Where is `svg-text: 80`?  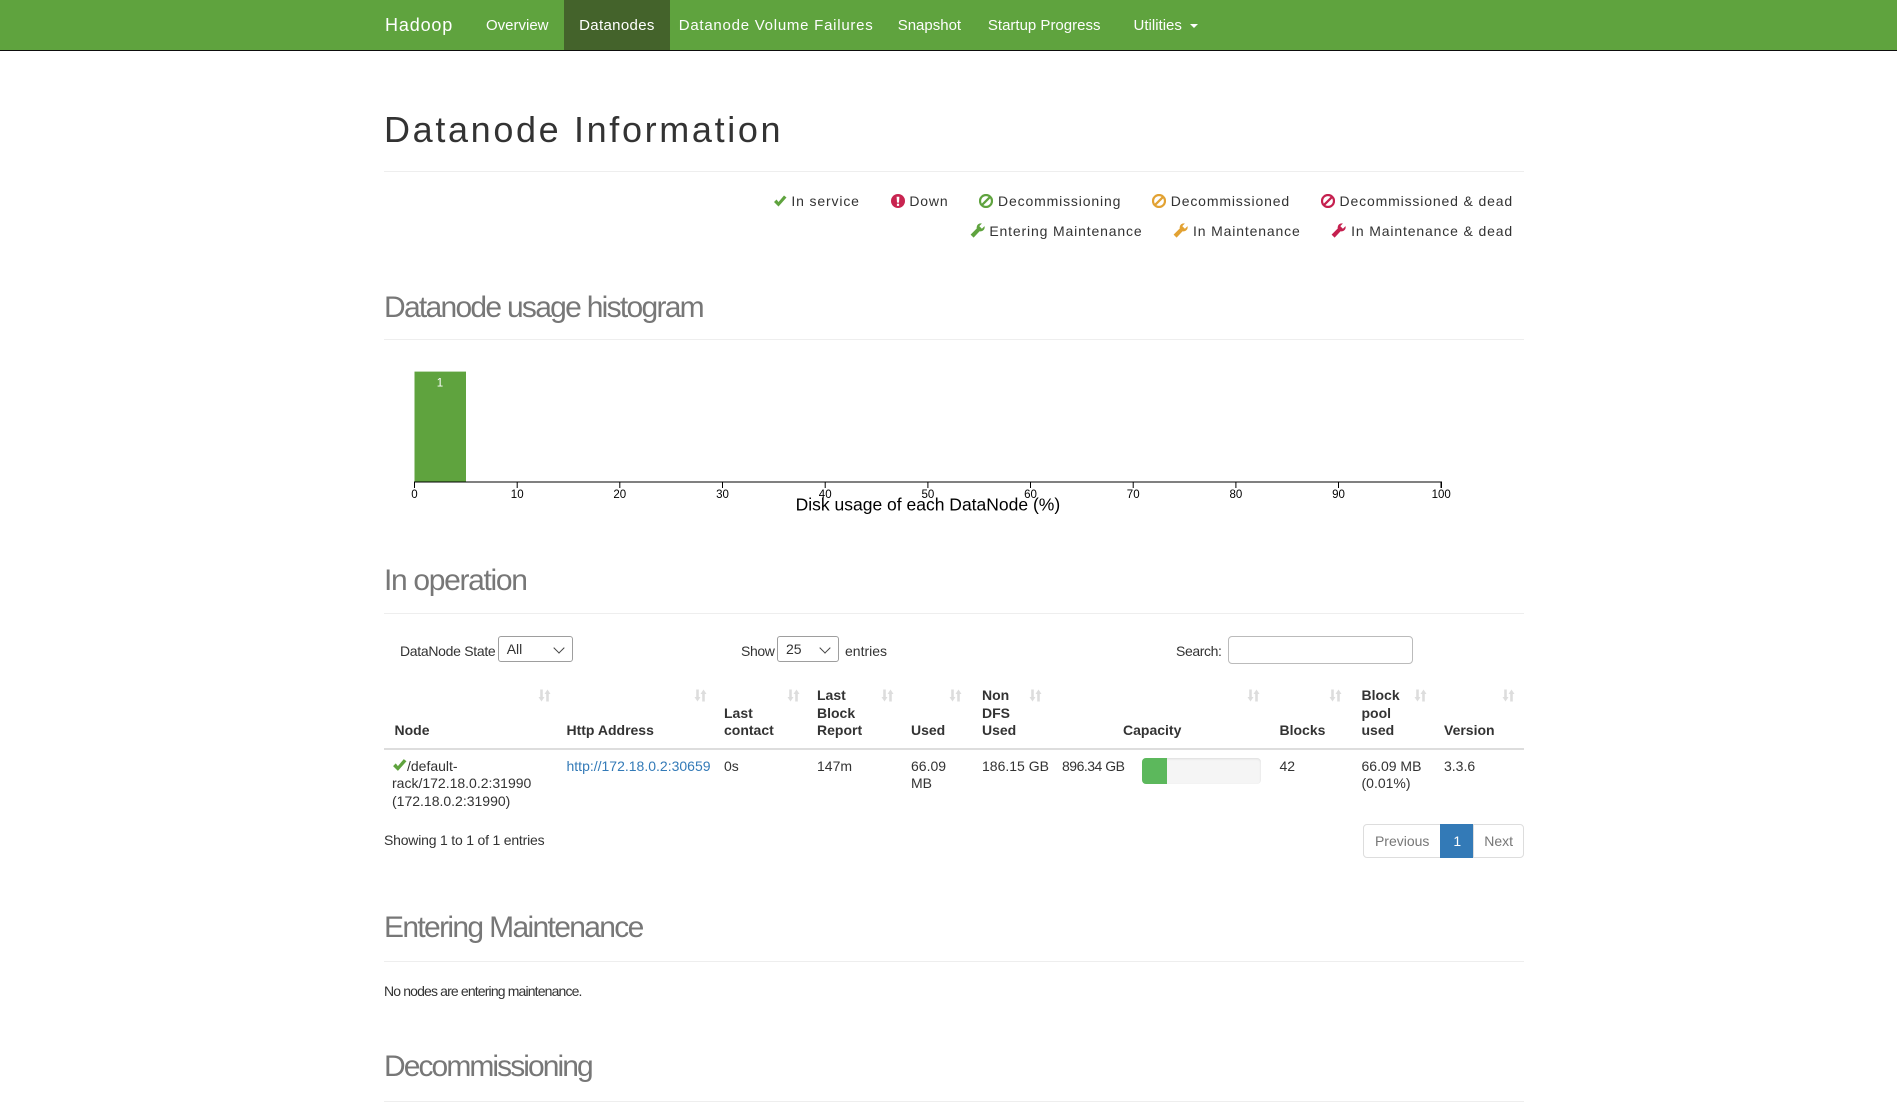 svg-text: 80 is located at coordinates (1236, 495).